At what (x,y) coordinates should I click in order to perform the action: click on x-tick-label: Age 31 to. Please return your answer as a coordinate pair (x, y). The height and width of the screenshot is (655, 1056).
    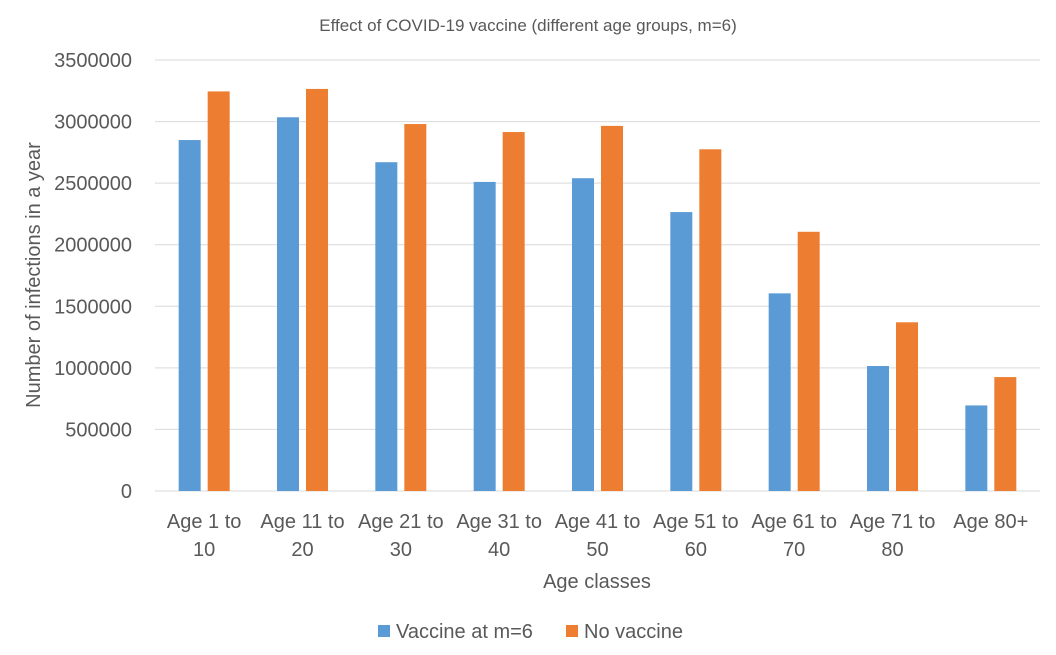
    Looking at the image, I should click on (499, 522).